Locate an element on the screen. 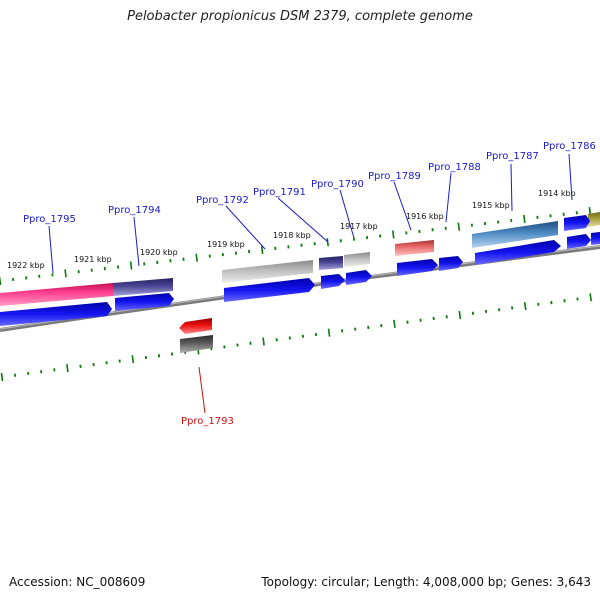 This screenshot has height=600, width=600. scale-label: 1919 kbp is located at coordinates (226, 244).